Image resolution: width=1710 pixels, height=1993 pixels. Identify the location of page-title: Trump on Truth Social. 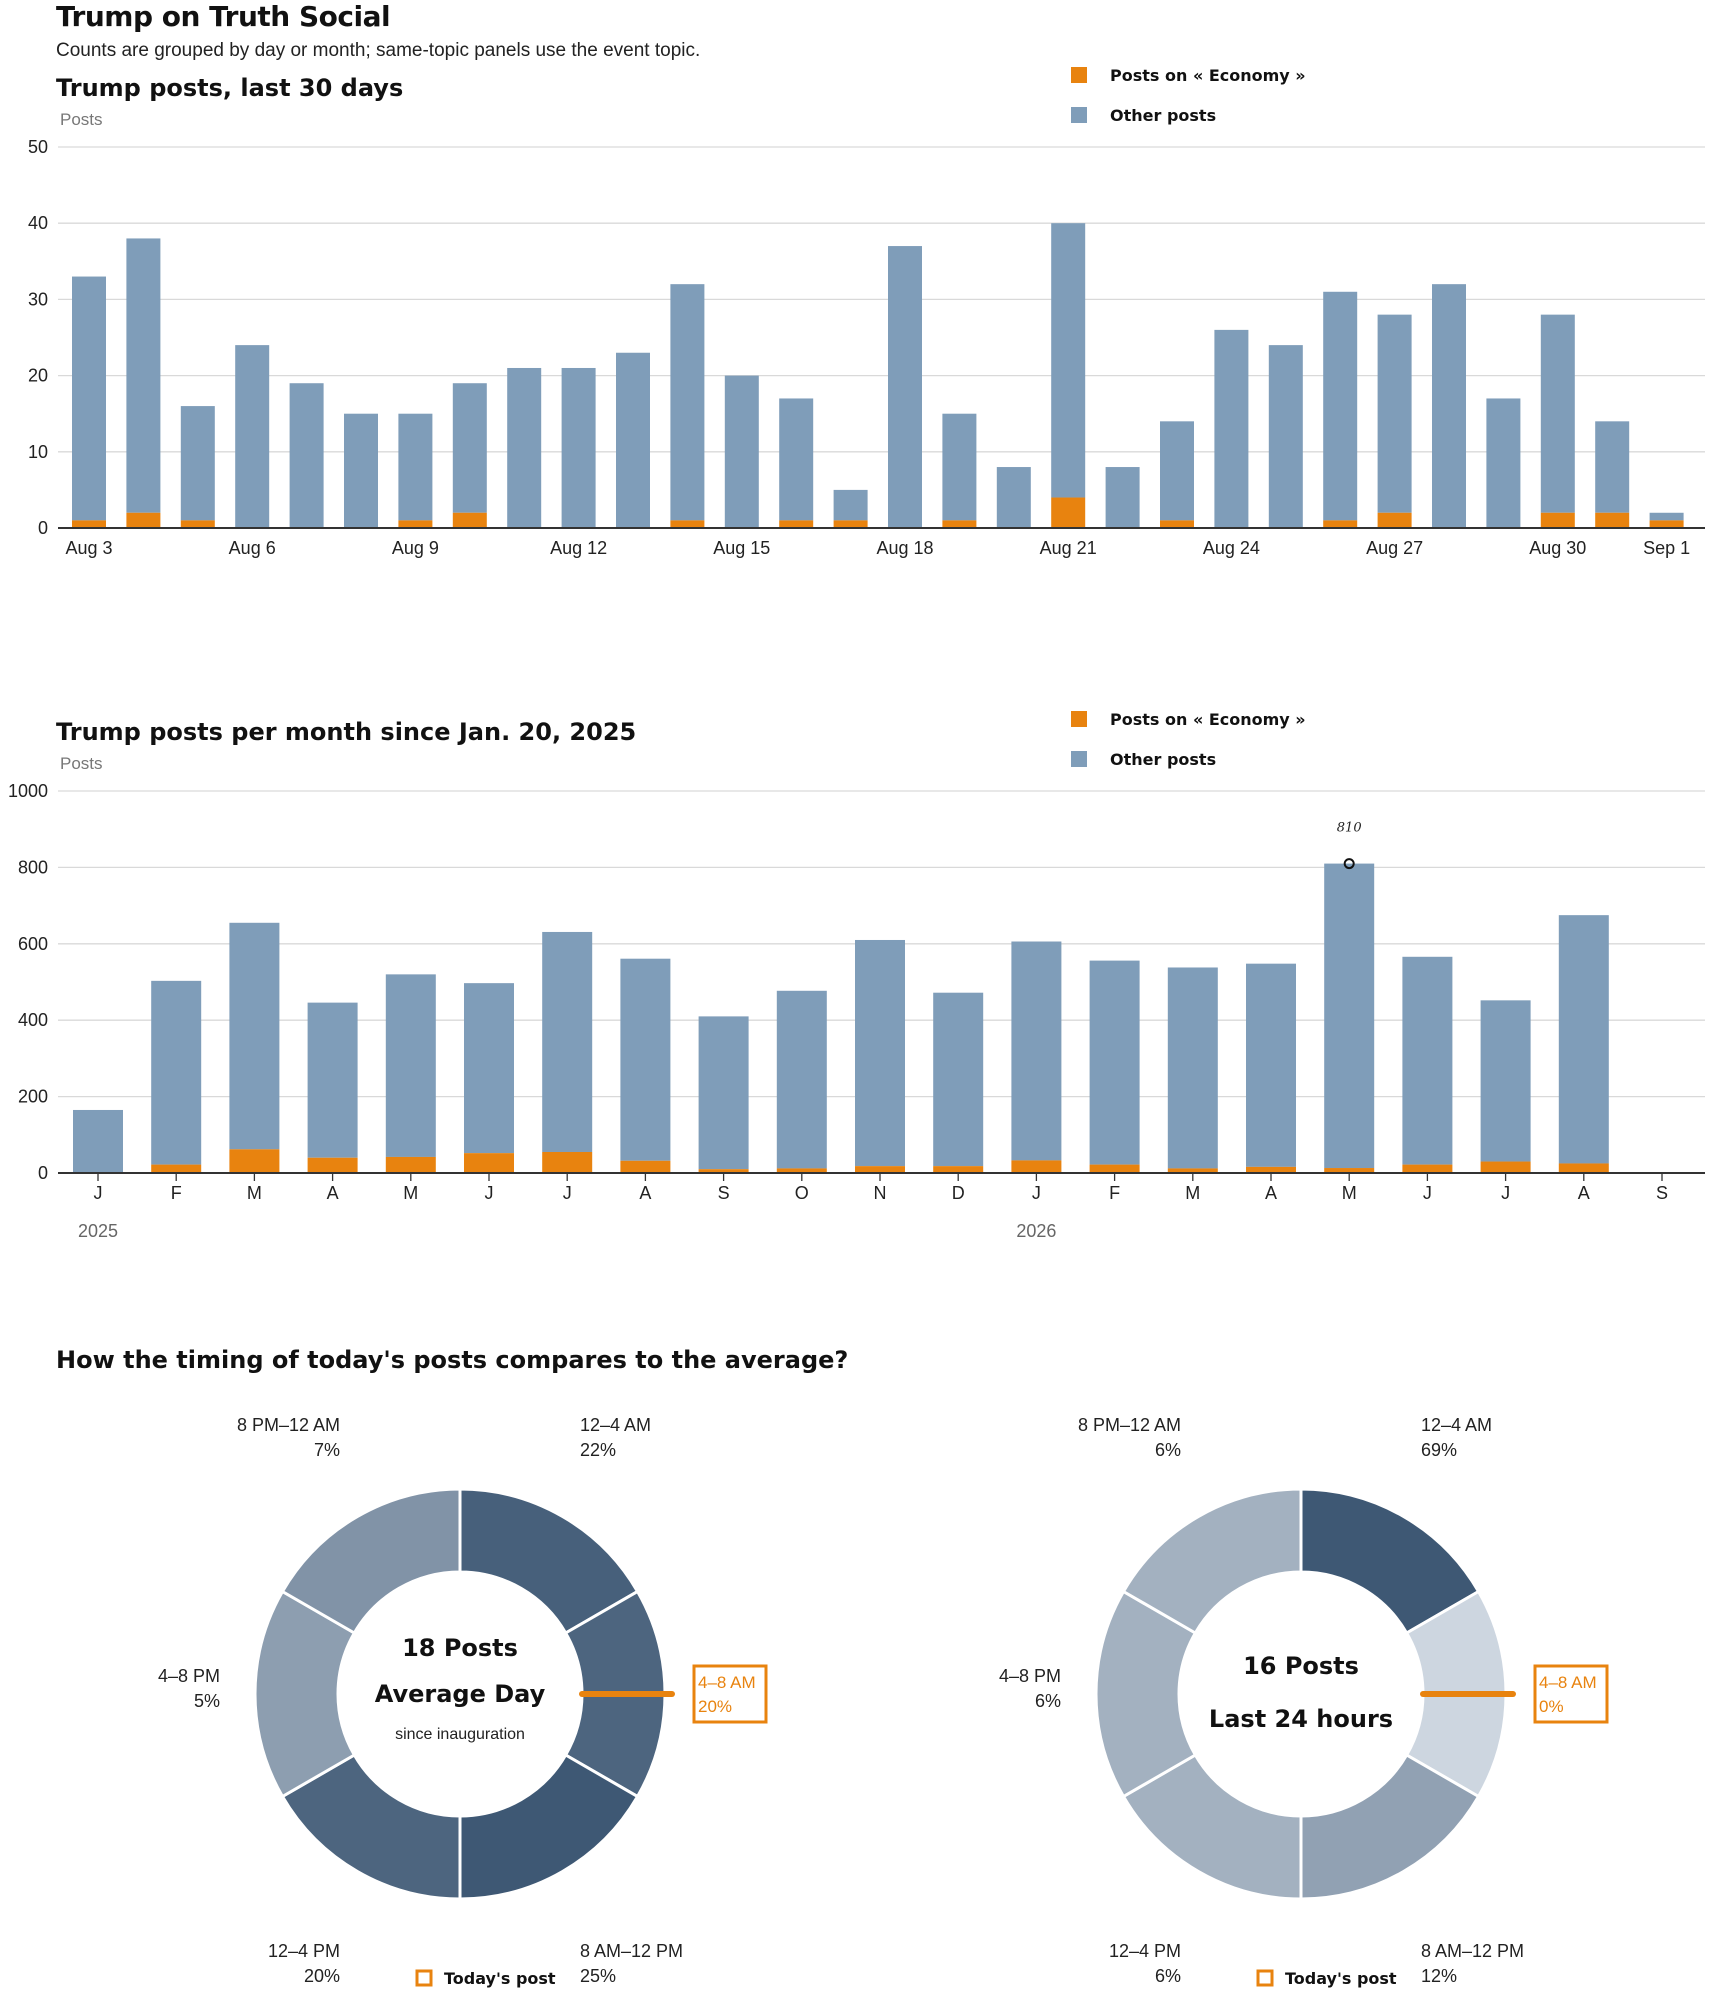
(223, 16).